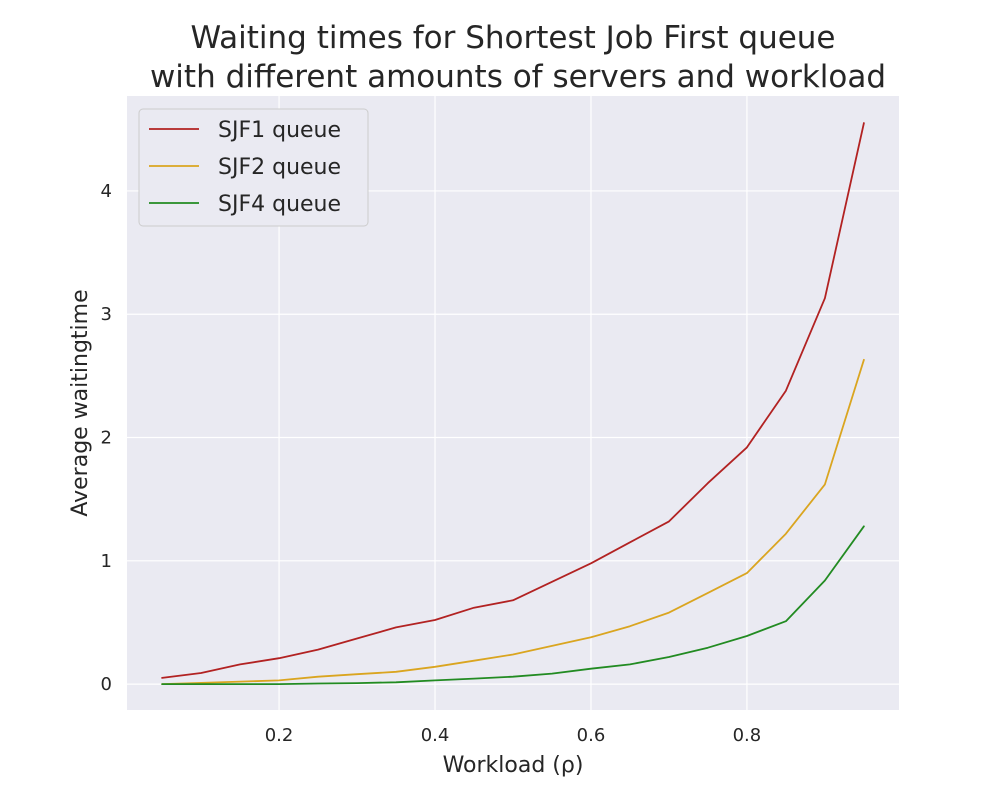 The image size is (1000, 800). I want to click on legend-label: SJF4 queue, so click(279, 204).